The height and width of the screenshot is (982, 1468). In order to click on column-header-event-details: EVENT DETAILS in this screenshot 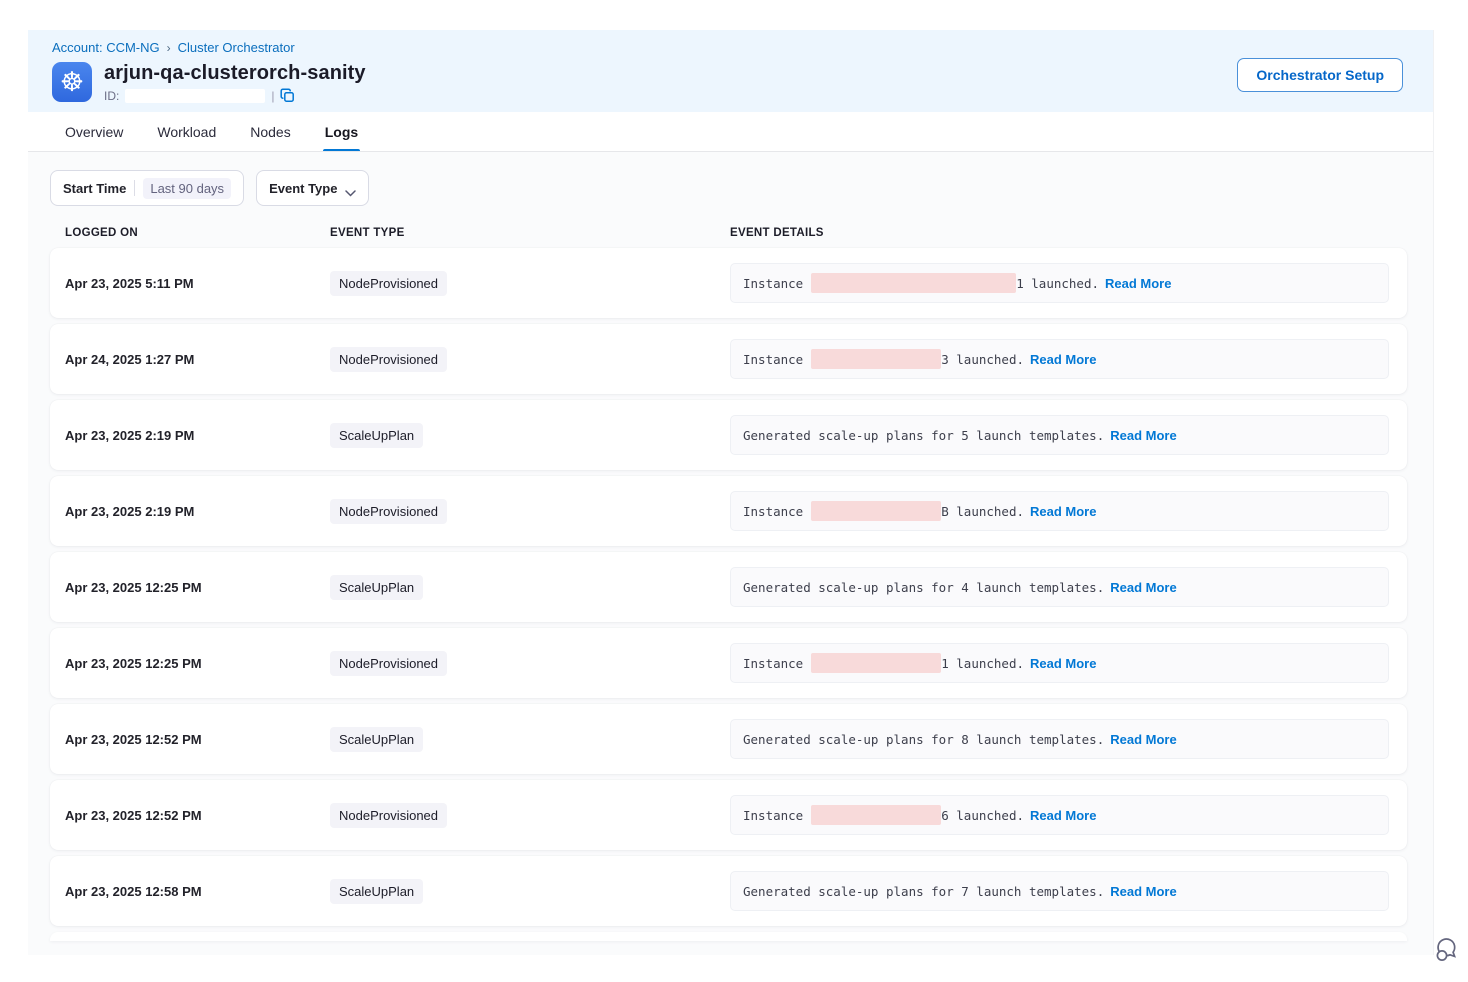, I will do `click(777, 233)`.